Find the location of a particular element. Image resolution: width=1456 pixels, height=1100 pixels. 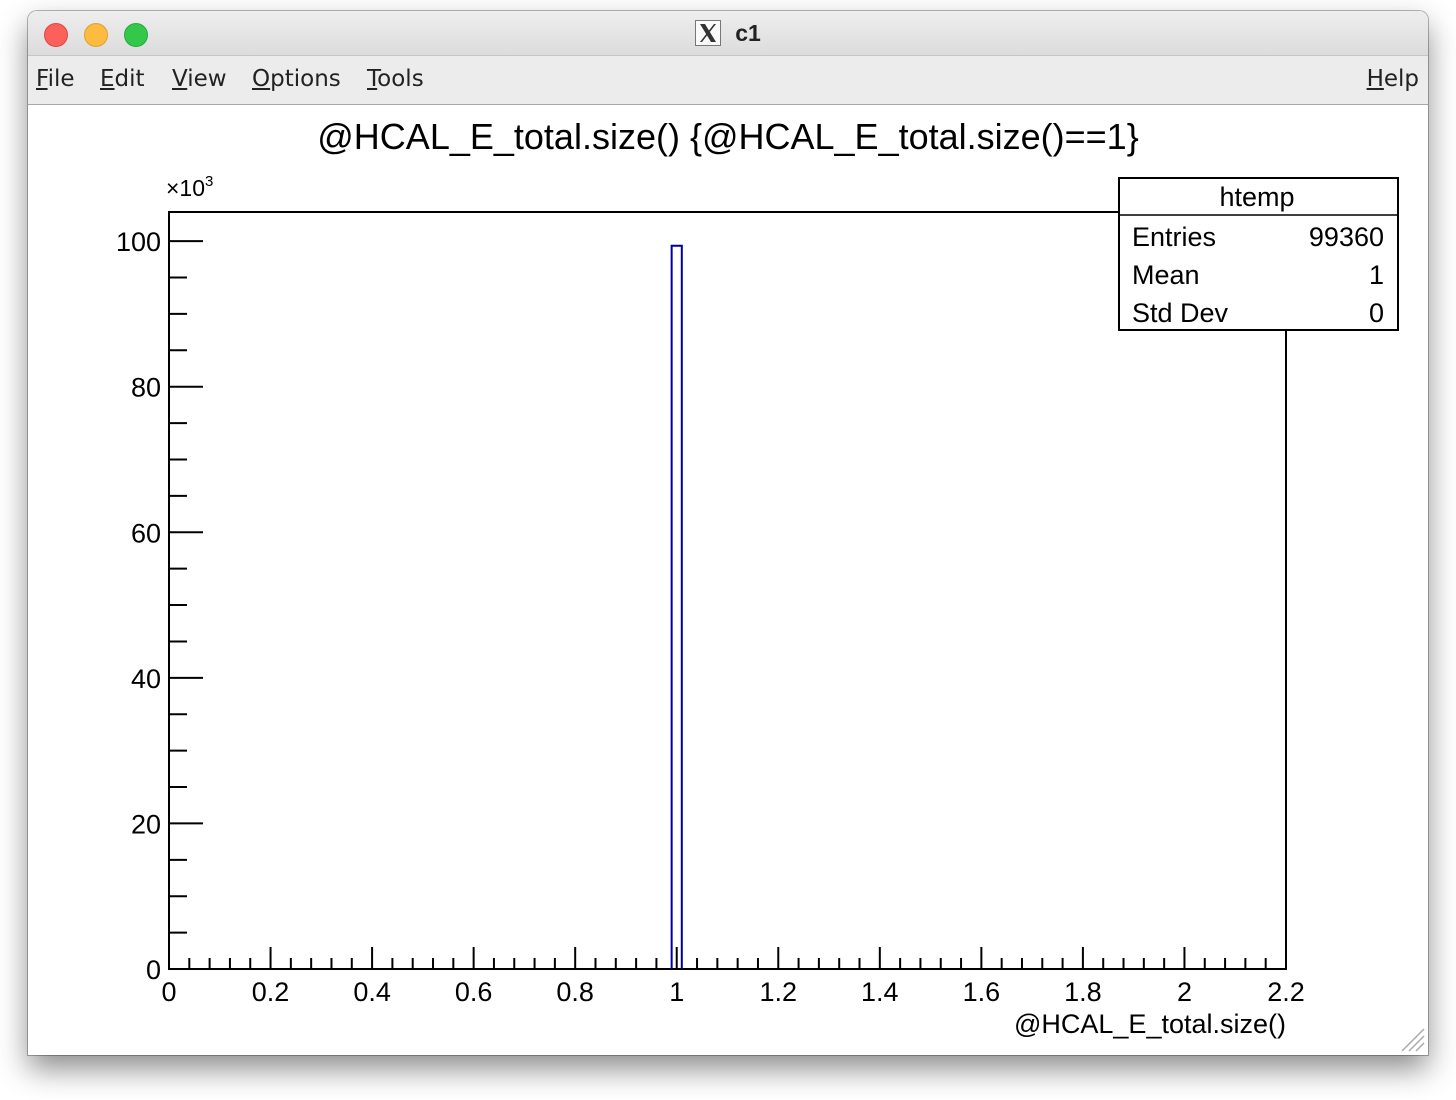

menu-tools-accel: T is located at coordinates (372, 79).